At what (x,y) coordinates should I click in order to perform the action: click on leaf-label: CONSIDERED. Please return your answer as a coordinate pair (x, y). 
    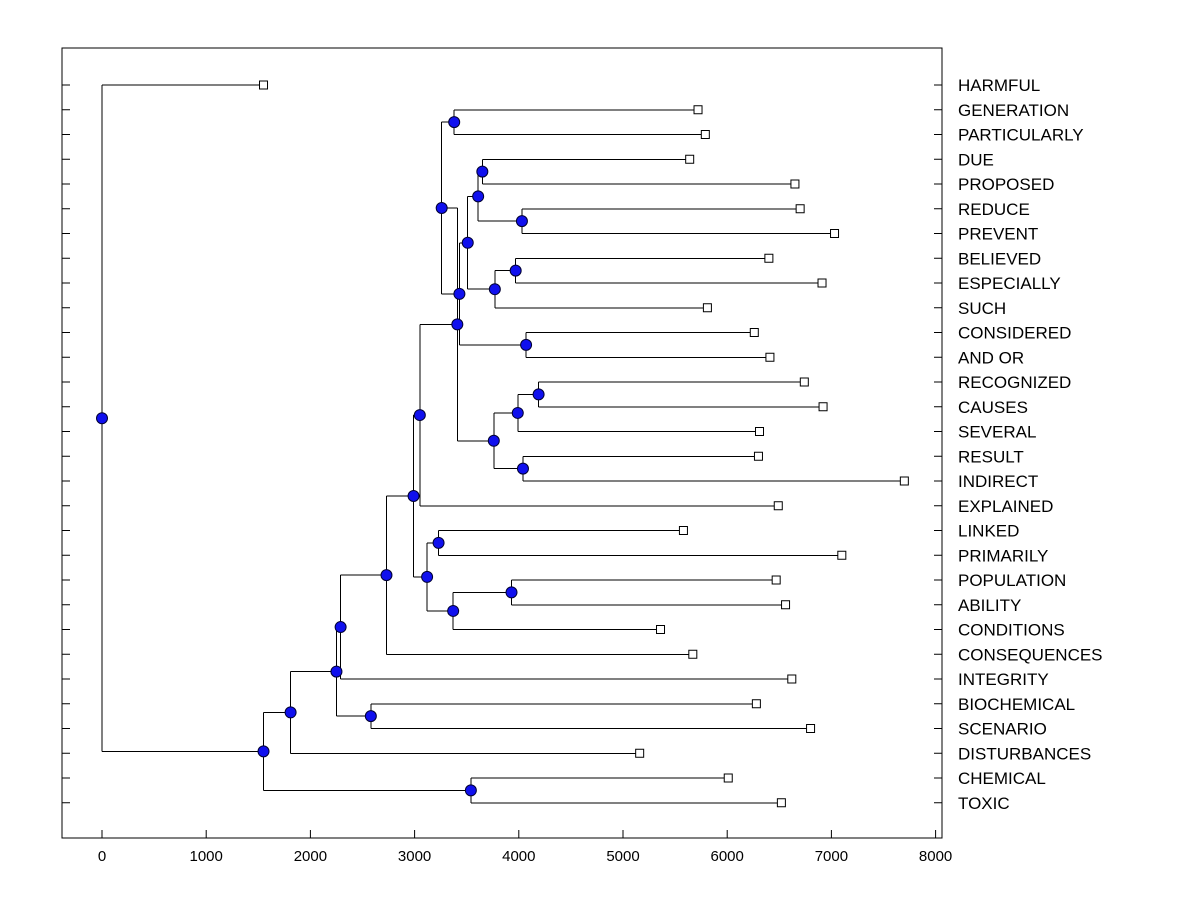
    Looking at the image, I should click on (1014, 333).